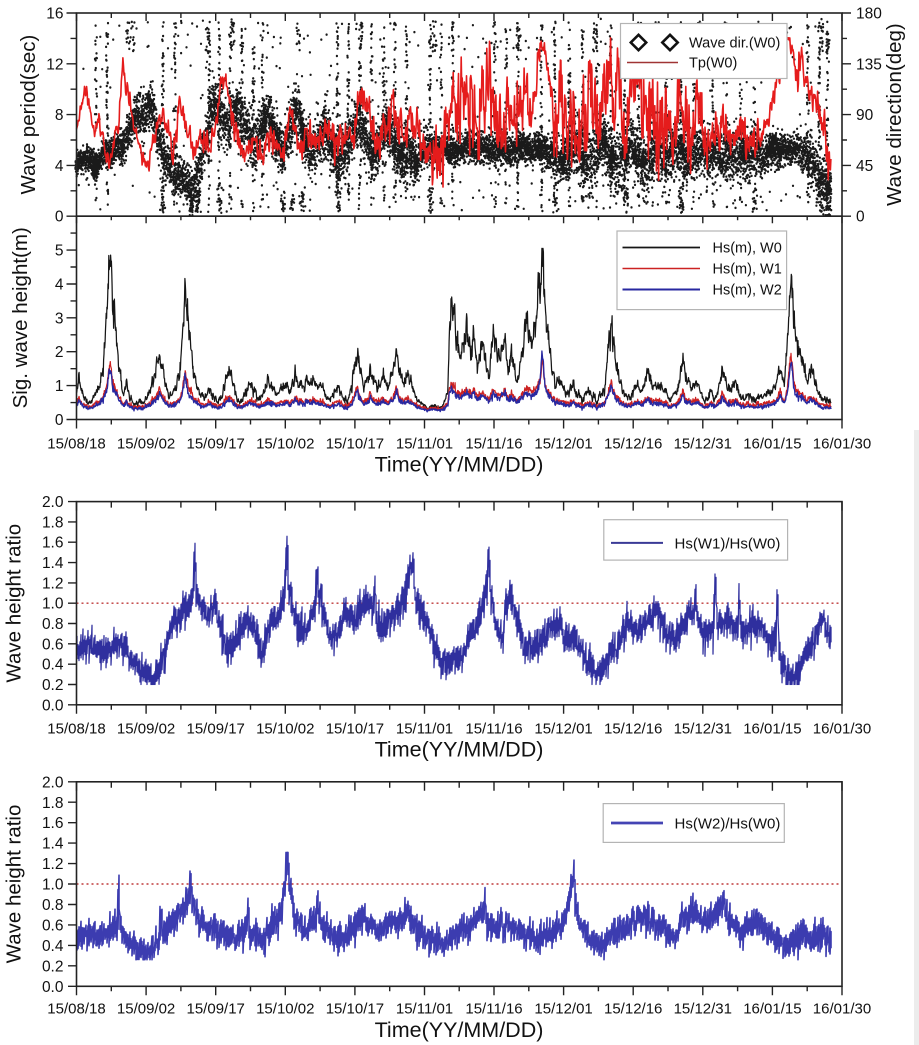 This screenshot has height=1045, width=919. What do you see at coordinates (747, 291) in the screenshot?
I see `svg-text: Hs(m), W2` at bounding box center [747, 291].